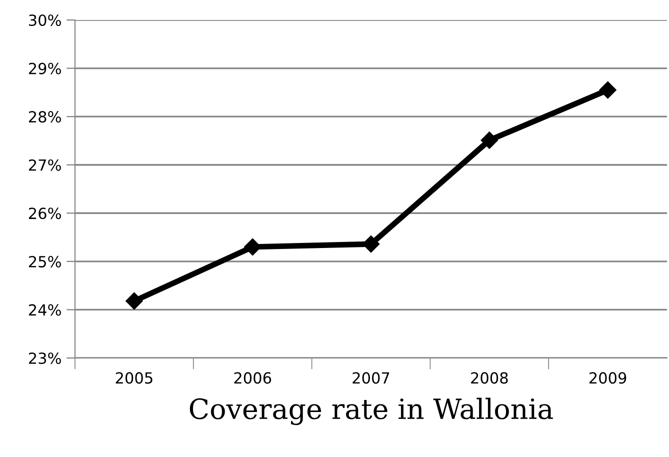 This screenshot has height=457, width=669. What do you see at coordinates (371, 378) in the screenshot?
I see `x-tick-label: 2007` at bounding box center [371, 378].